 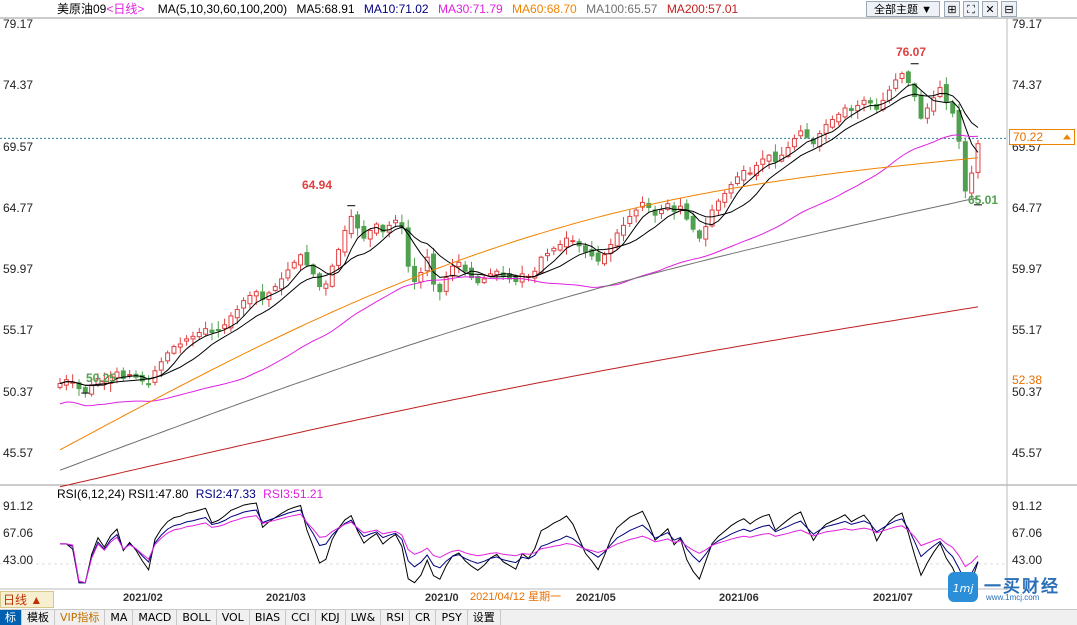 I want to click on high-annotation-2: 76.07, so click(x=911, y=52).